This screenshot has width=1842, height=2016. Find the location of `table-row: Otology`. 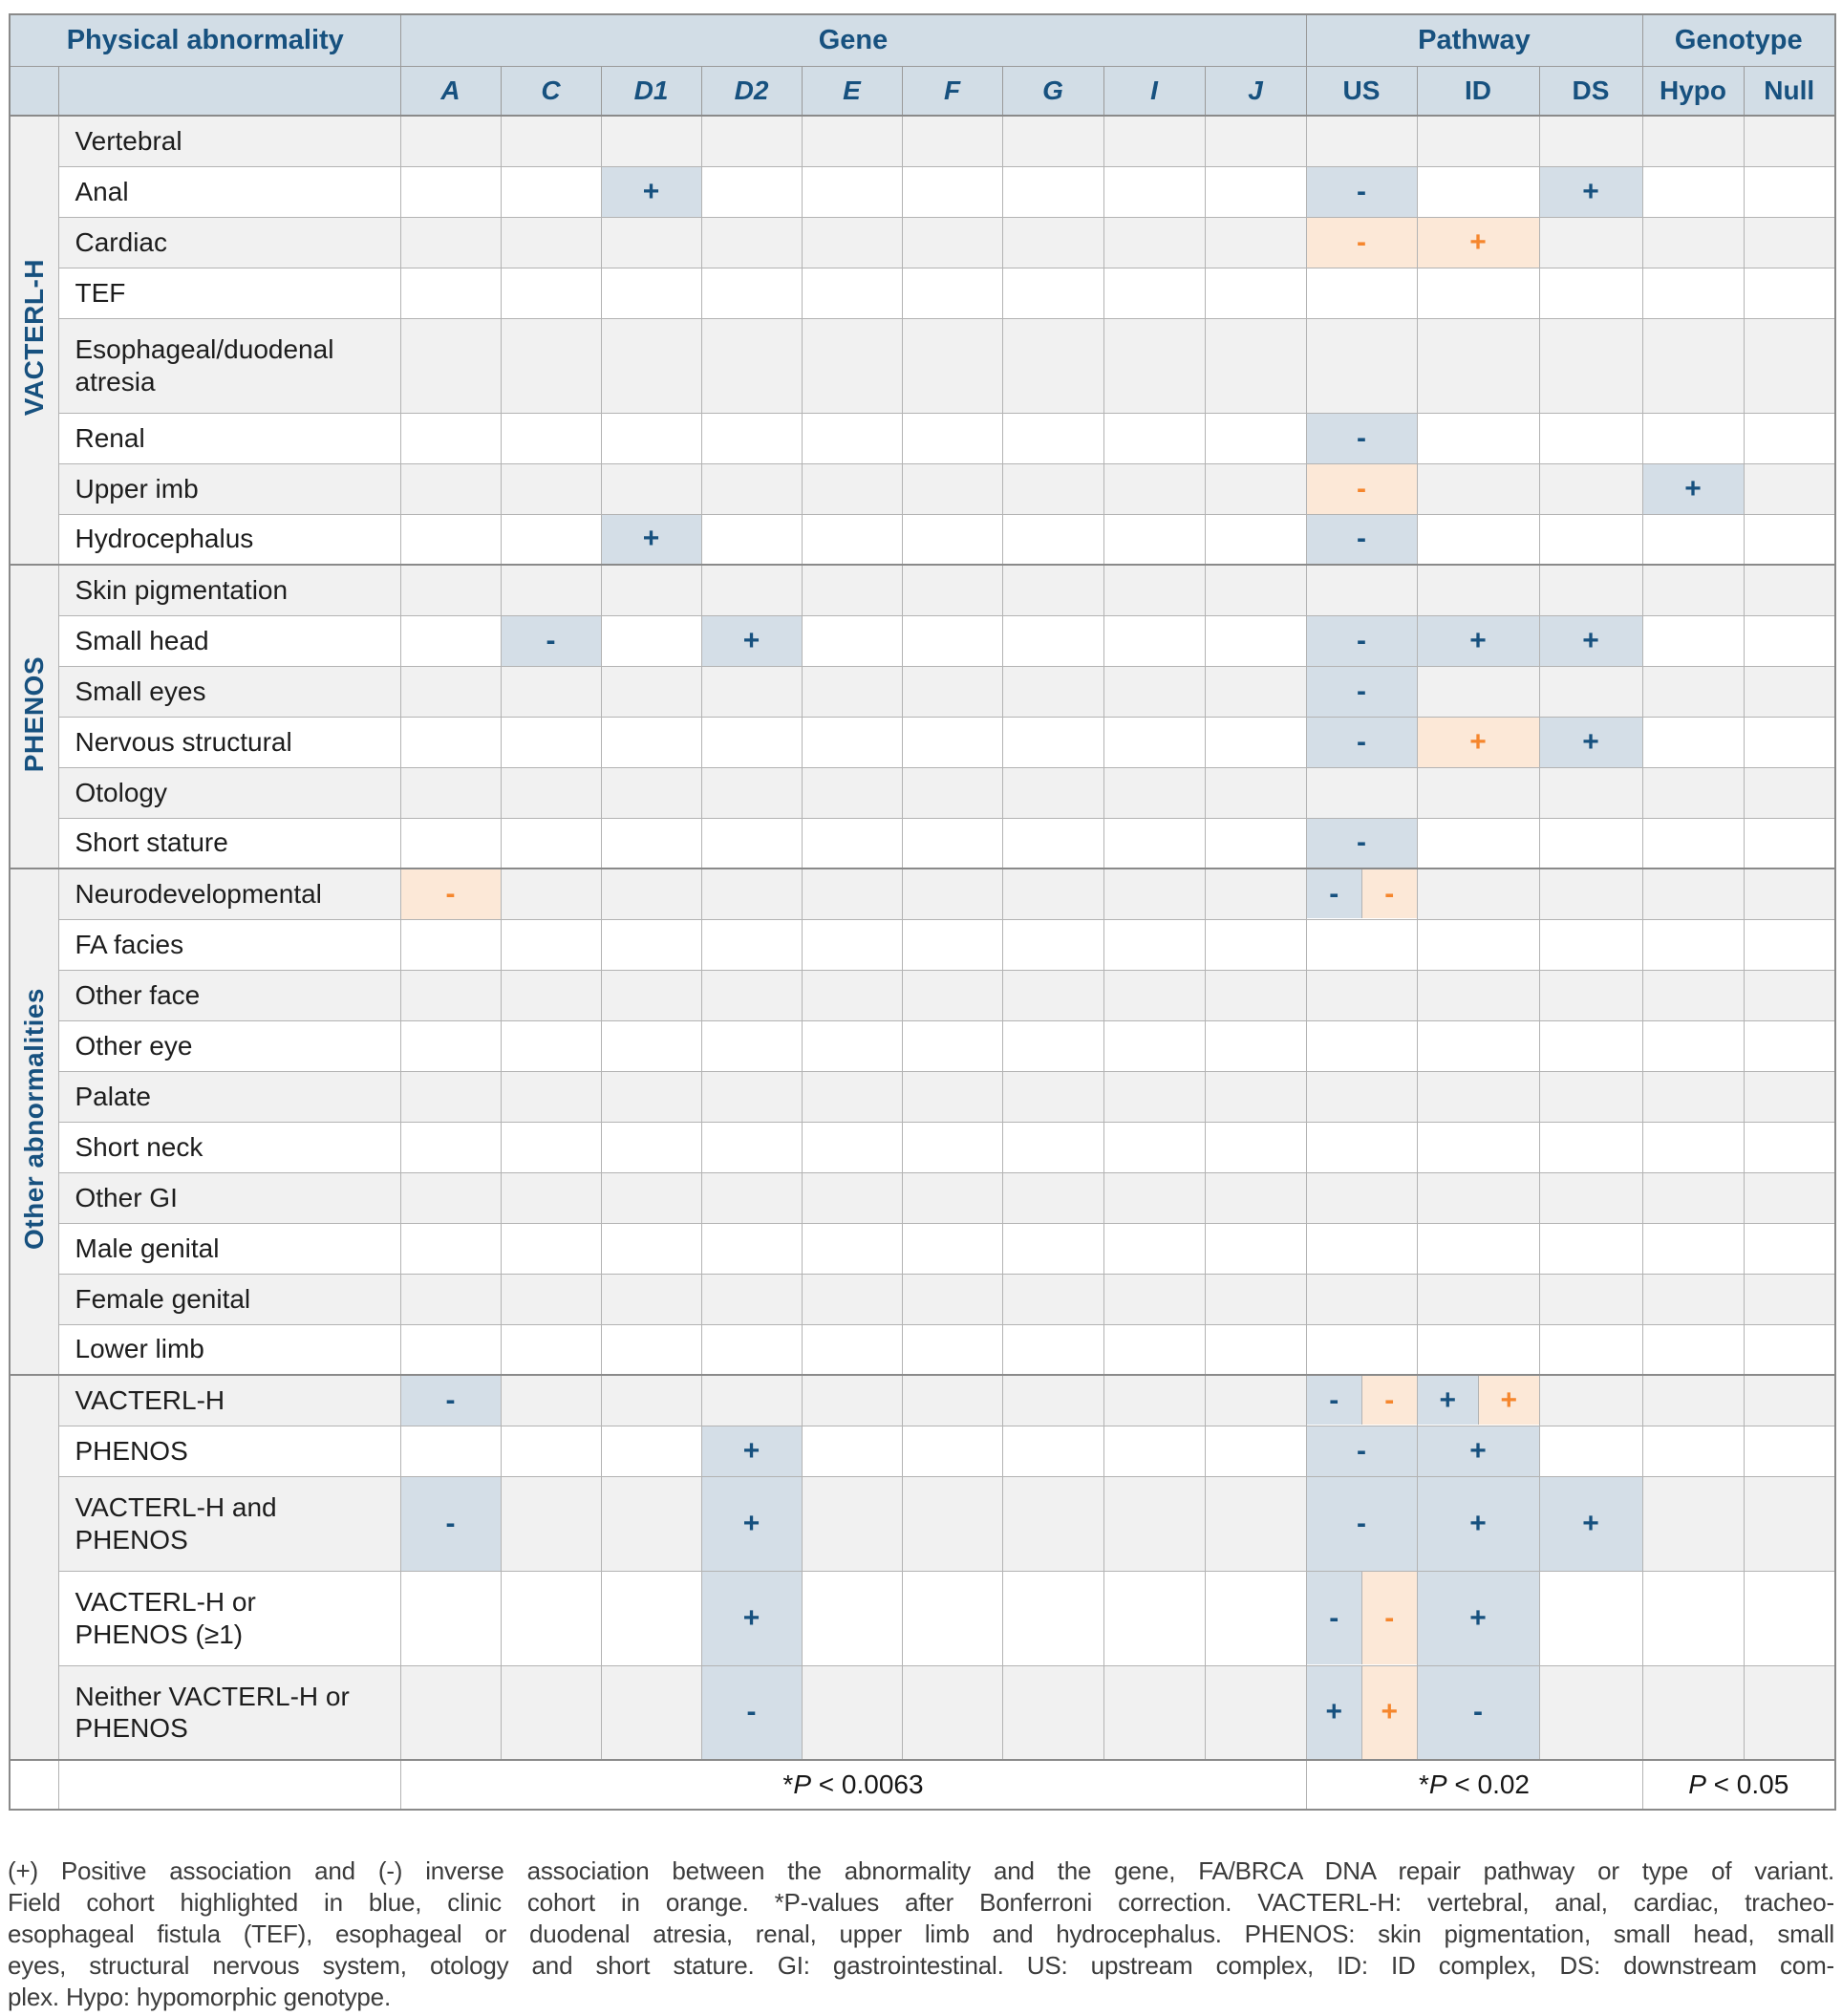

table-row: Otology is located at coordinates (923, 792).